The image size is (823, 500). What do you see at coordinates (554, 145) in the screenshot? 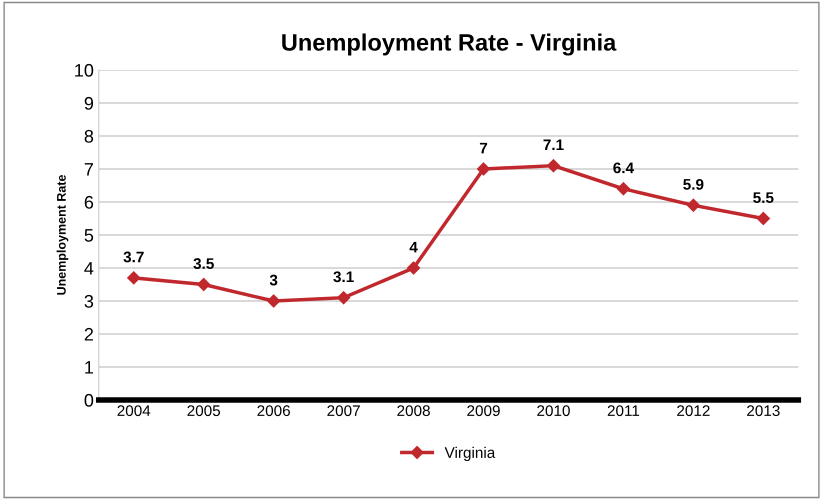
I see `data-label: 7.1` at bounding box center [554, 145].